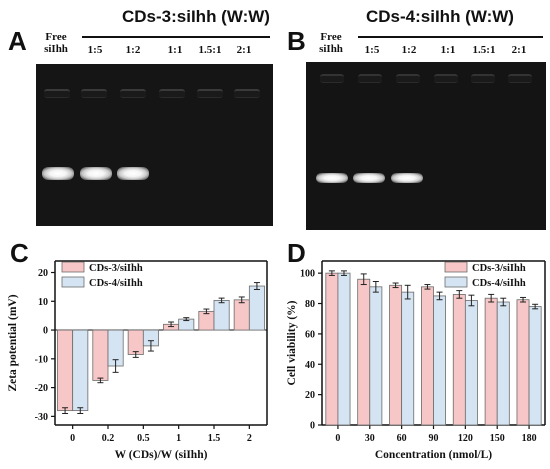 This screenshot has height=469, width=550. What do you see at coordinates (440, 16) in the screenshot?
I see `gel-b-title: CDs-4:siIhh (W:W)` at bounding box center [440, 16].